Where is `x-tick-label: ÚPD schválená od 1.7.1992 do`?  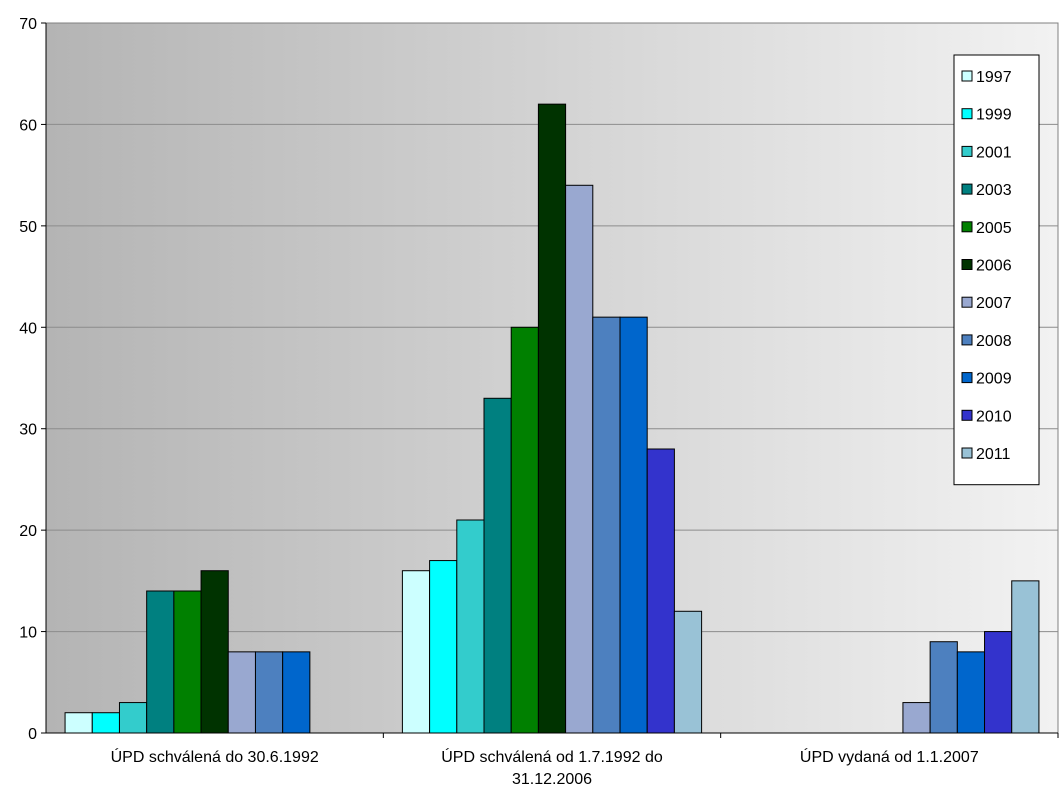
x-tick-label: ÚPD schválená od 1.7.1992 do is located at coordinates (552, 756).